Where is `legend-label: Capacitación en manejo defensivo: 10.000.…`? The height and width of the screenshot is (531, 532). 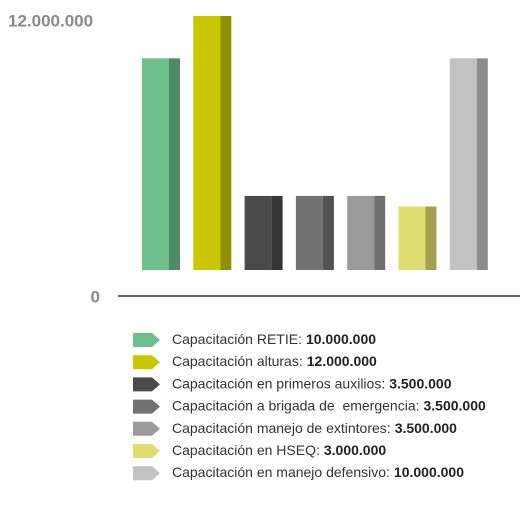 legend-label: Capacitación en manejo defensivo: 10.000.… is located at coordinates (318, 472).